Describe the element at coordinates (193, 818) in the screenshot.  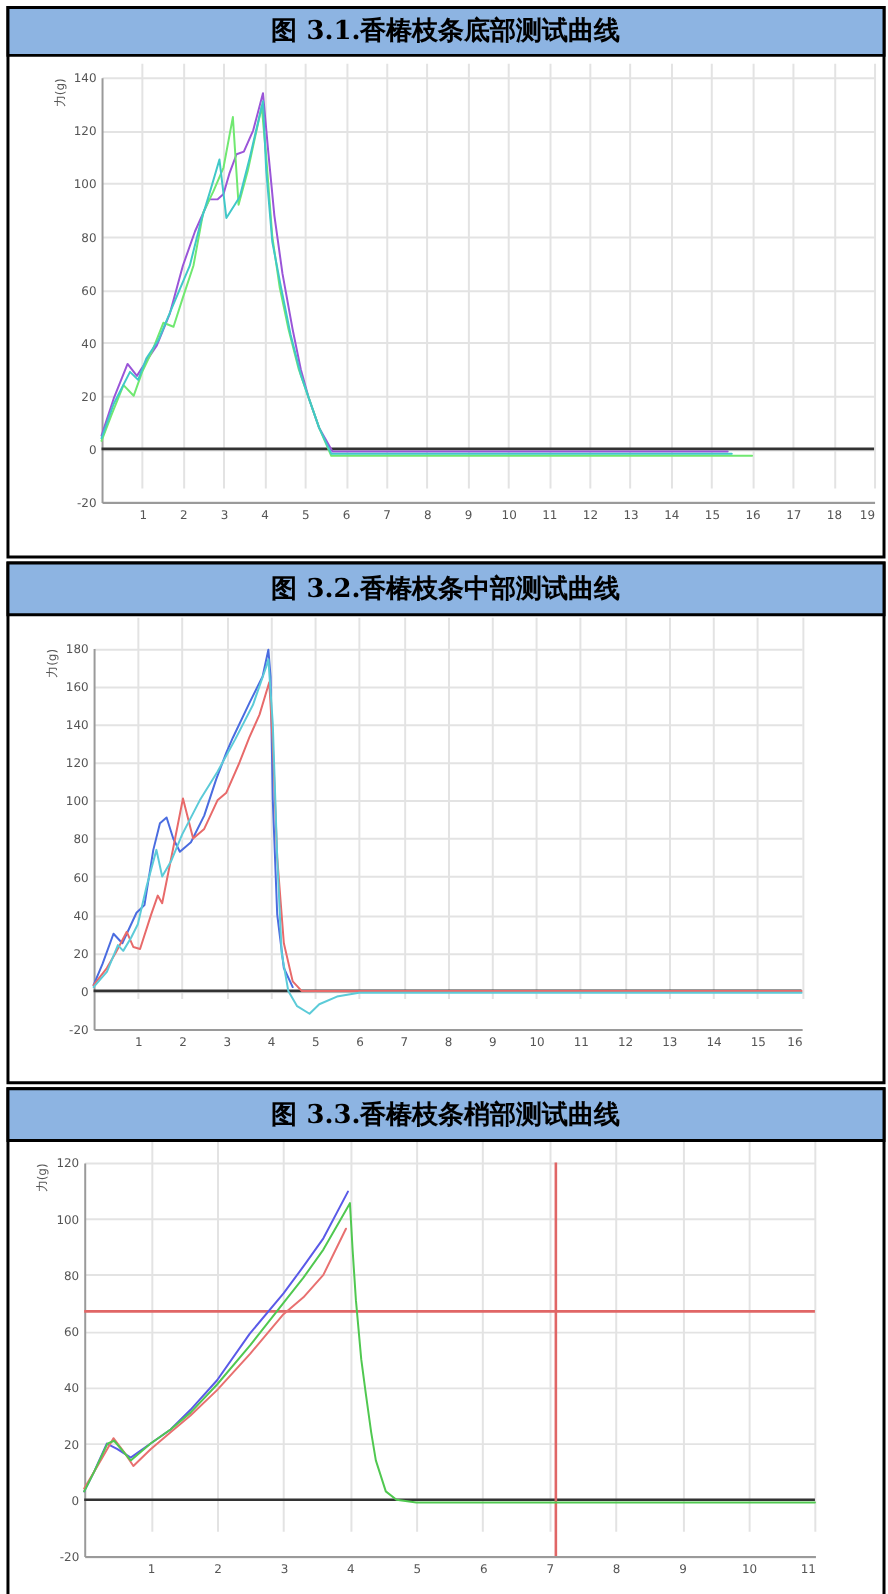
I see `line-series` at that location.